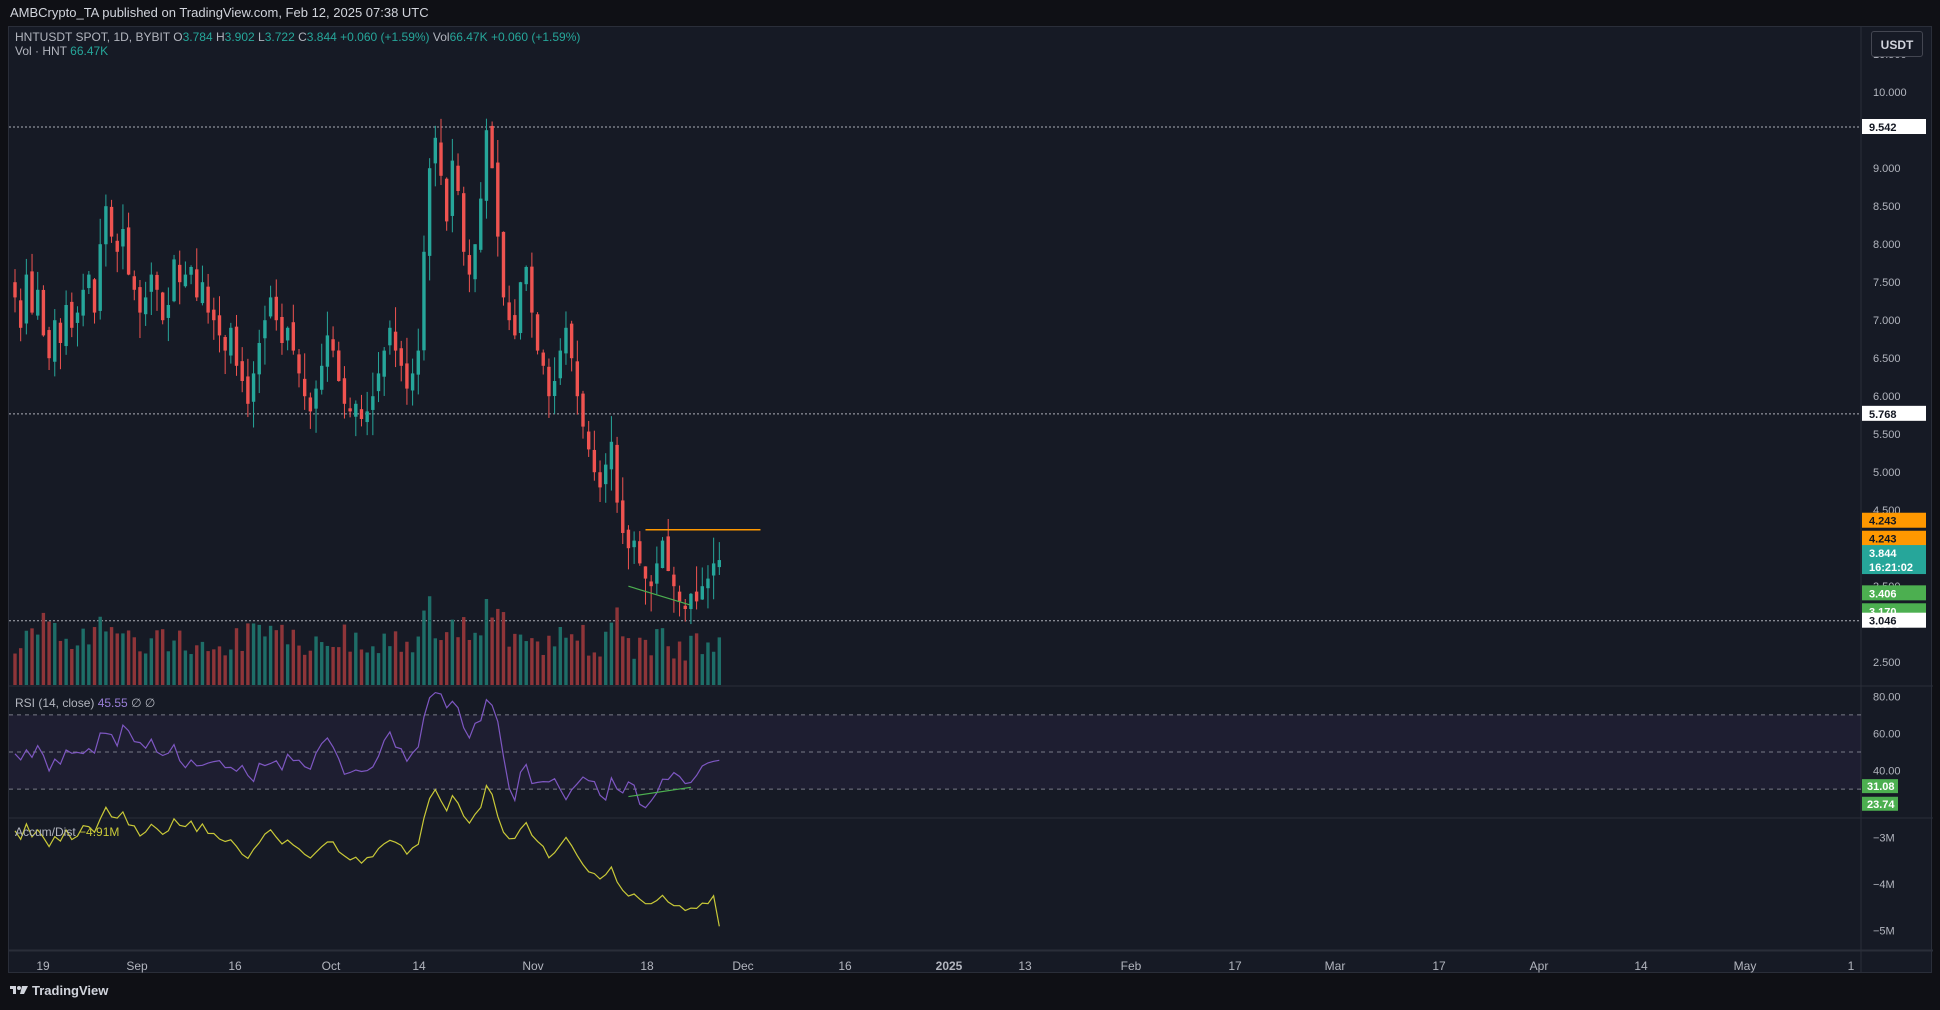 This screenshot has height=1010, width=1940. What do you see at coordinates (660, 792) in the screenshot?
I see `rsi-divergence-line` at bounding box center [660, 792].